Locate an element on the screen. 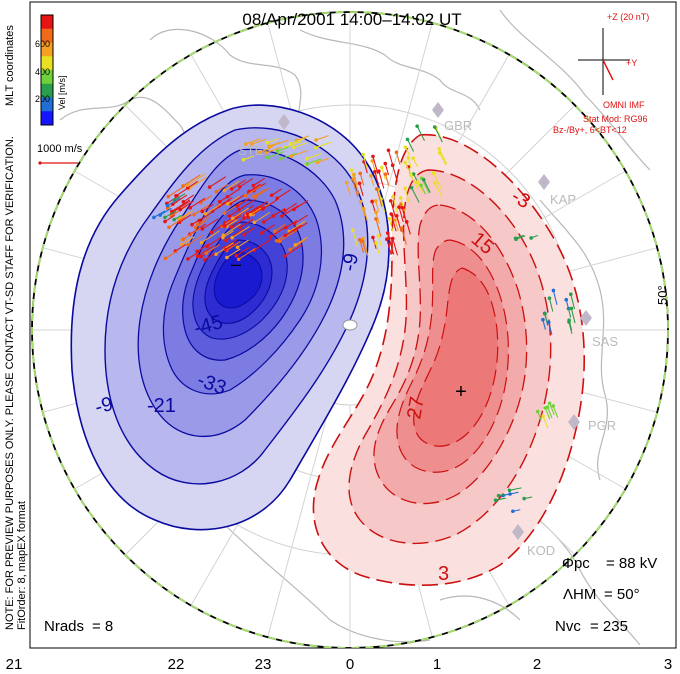 The height and width of the screenshot is (674, 680). color-scale-tick: 200 is located at coordinates (42, 99).